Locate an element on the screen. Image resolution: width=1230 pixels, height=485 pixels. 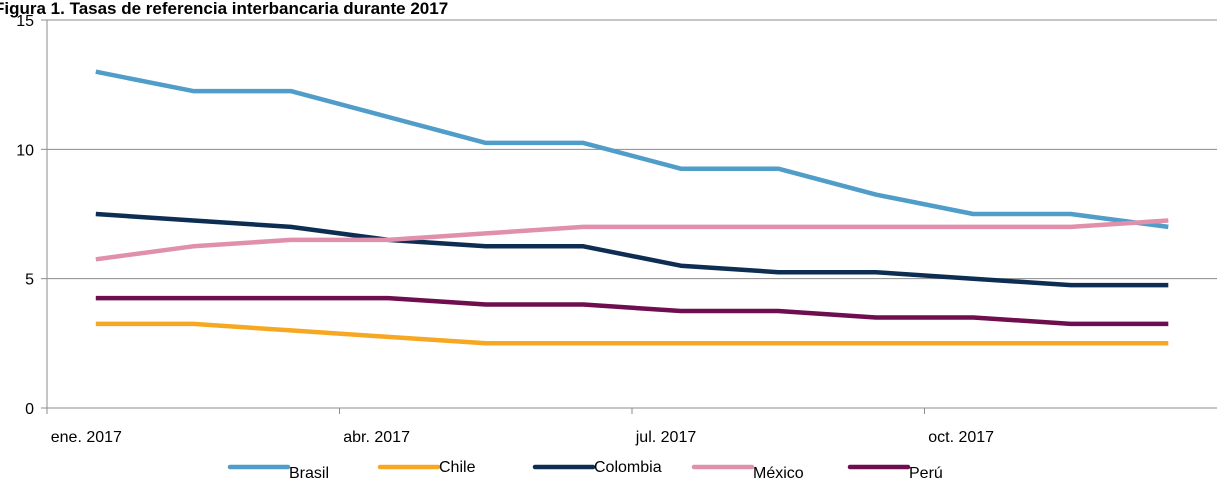
legend-label-peru: Perú is located at coordinates (926, 473).